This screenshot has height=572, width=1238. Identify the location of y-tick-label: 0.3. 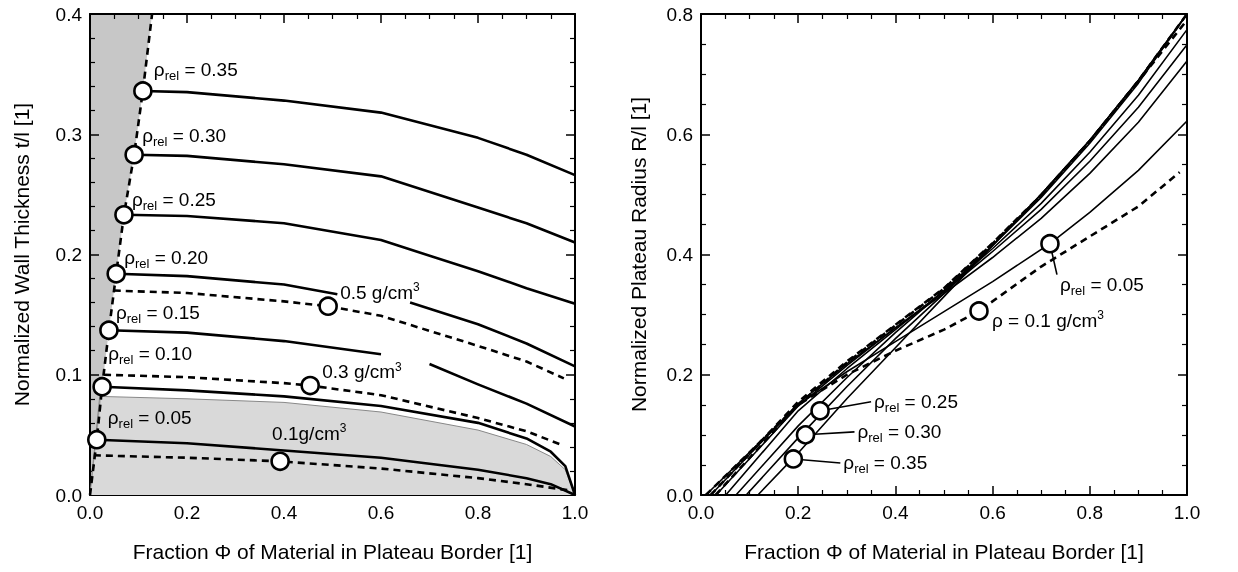
(68, 134).